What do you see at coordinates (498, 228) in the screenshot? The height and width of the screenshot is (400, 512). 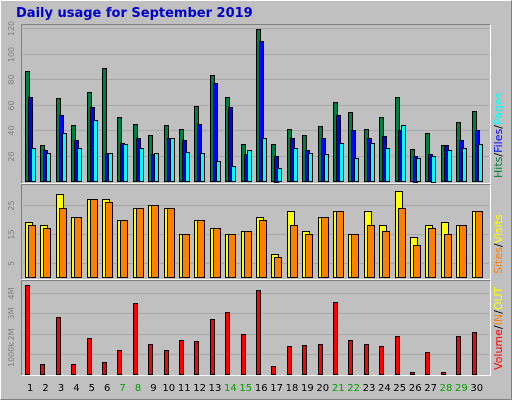 I see `legend-item-visits: Visits` at bounding box center [498, 228].